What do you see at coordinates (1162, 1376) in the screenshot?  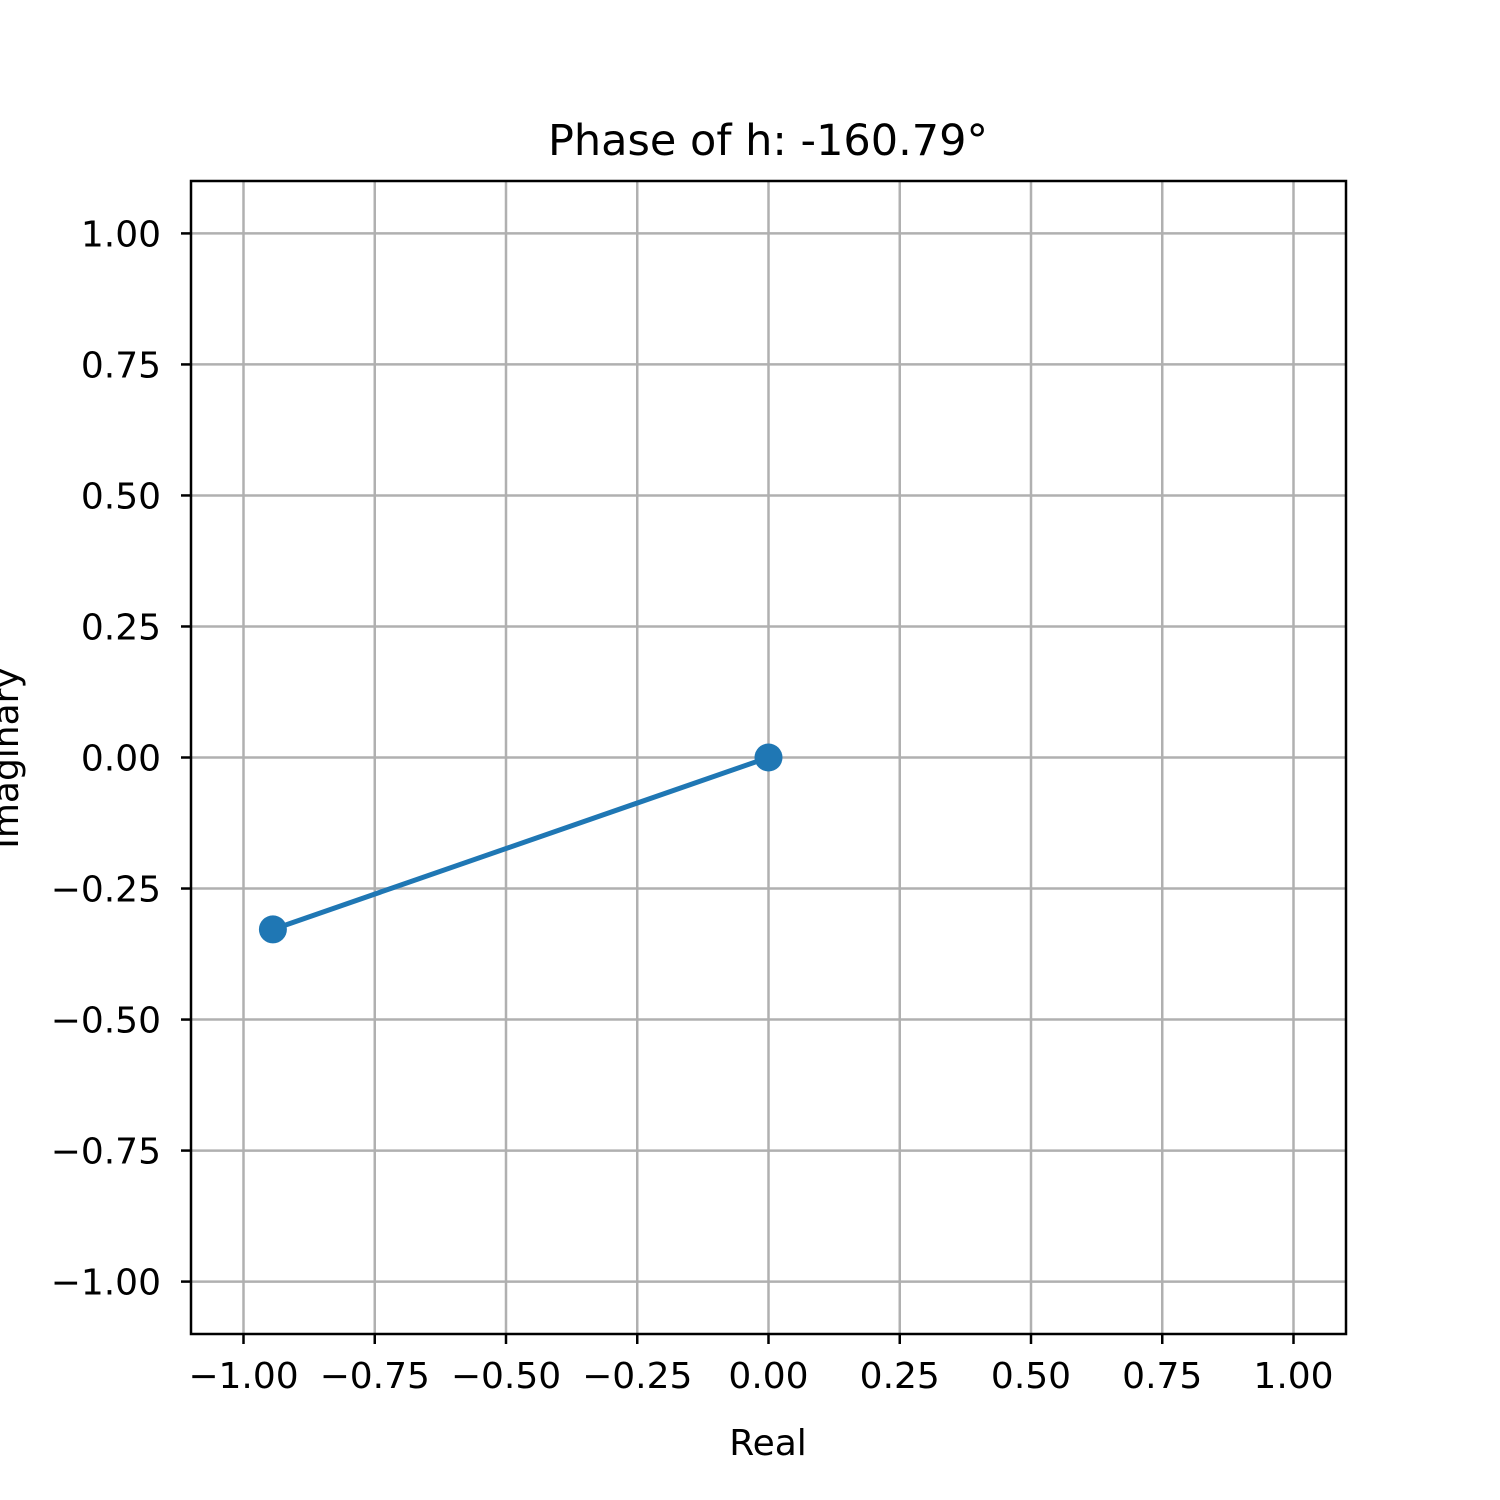 I see `x-tick-label: 0.75` at bounding box center [1162, 1376].